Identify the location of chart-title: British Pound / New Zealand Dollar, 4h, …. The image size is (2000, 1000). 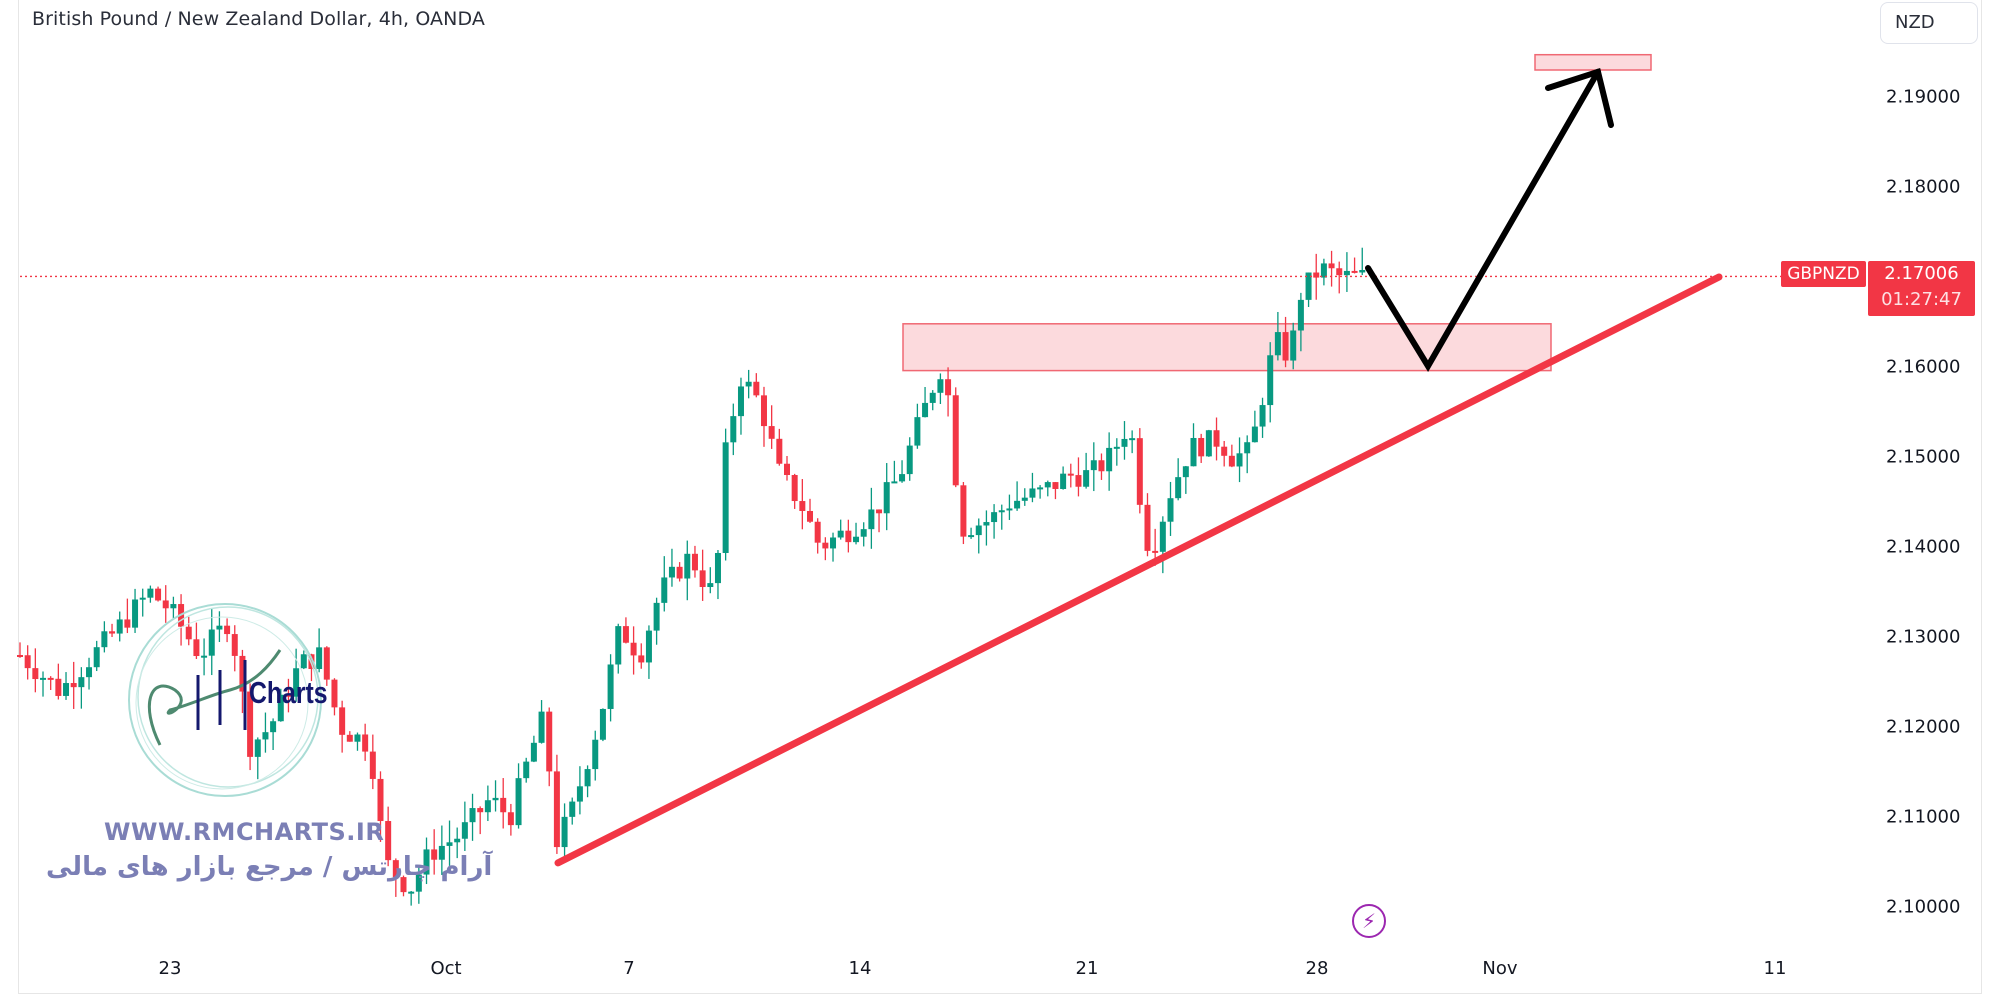
(258, 19).